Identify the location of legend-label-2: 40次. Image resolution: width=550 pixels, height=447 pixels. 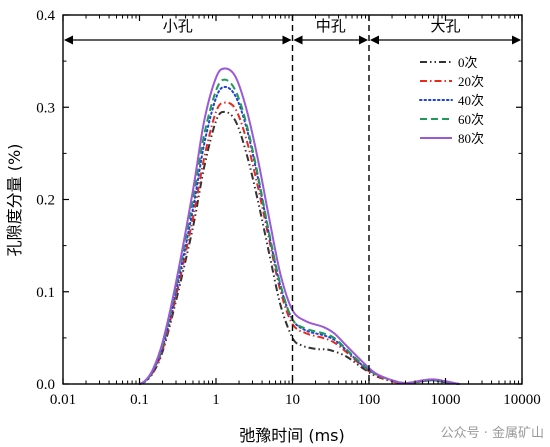
(471, 100).